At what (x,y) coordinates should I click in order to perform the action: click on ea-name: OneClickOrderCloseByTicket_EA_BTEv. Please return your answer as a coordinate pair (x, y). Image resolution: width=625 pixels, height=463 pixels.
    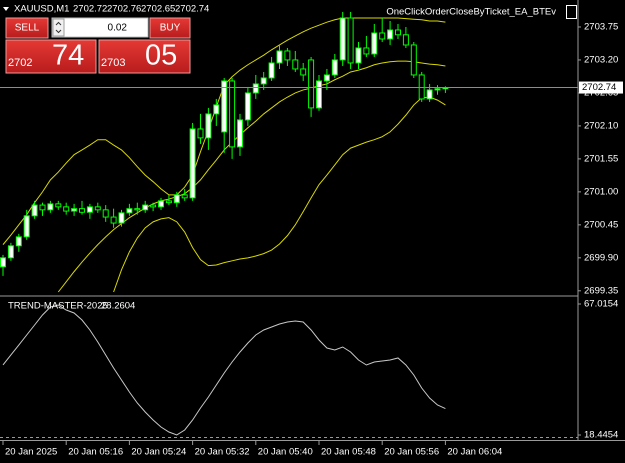
    Looking at the image, I should click on (471, 12).